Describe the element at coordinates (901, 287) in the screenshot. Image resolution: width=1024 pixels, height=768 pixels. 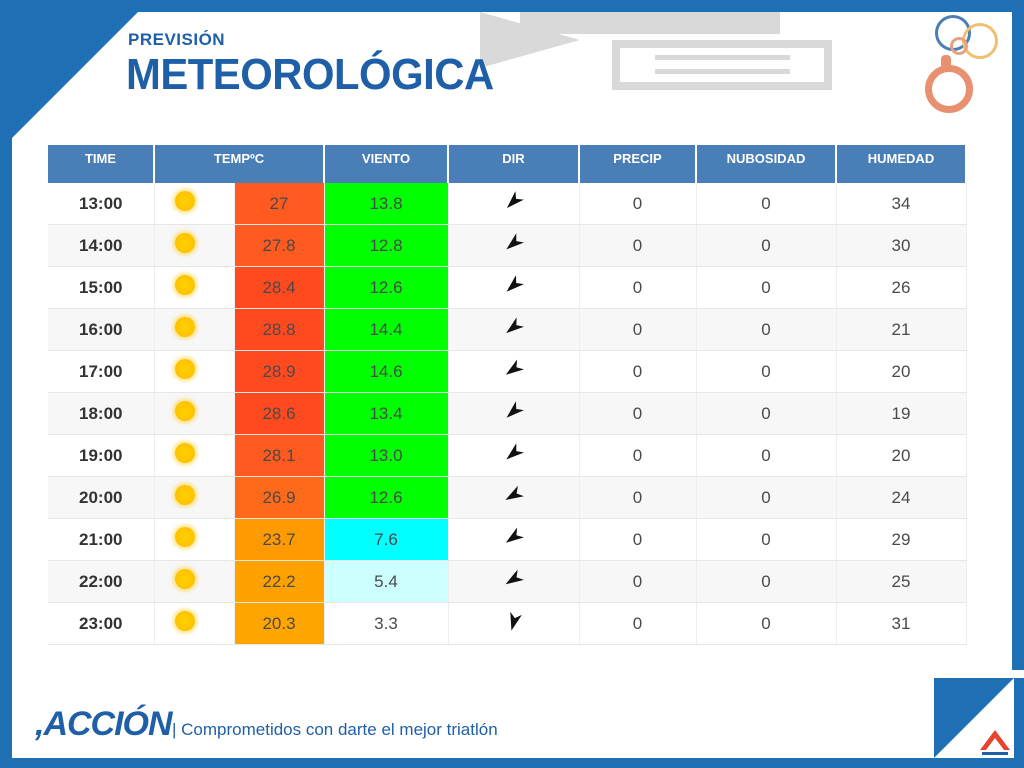
I see `humidity-cell: 26` at that location.